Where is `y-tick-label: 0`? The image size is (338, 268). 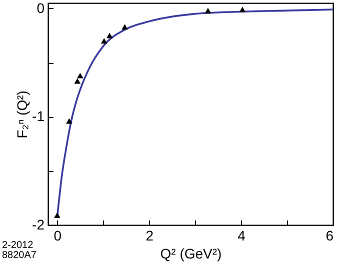 y-tick-label: 0 is located at coordinates (40, 8).